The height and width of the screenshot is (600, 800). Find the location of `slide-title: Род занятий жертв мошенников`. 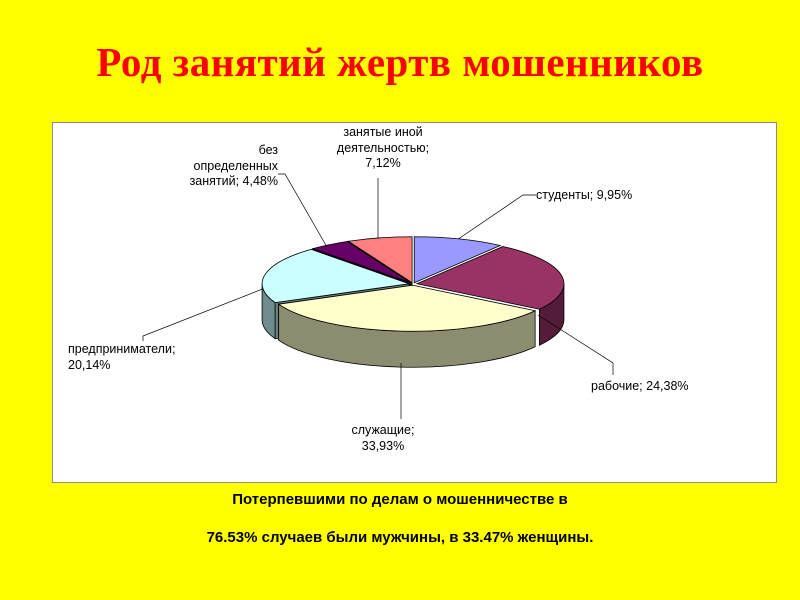

slide-title: Род занятий жертв мошенников is located at coordinates (400, 62).